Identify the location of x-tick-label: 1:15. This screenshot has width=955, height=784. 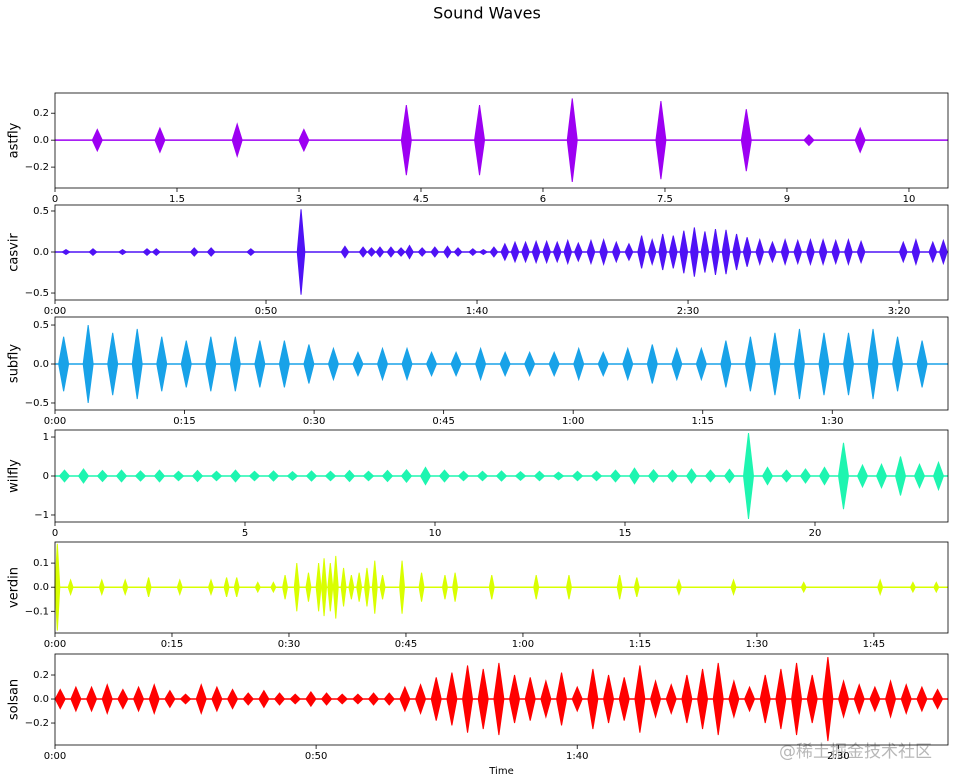
(640, 644).